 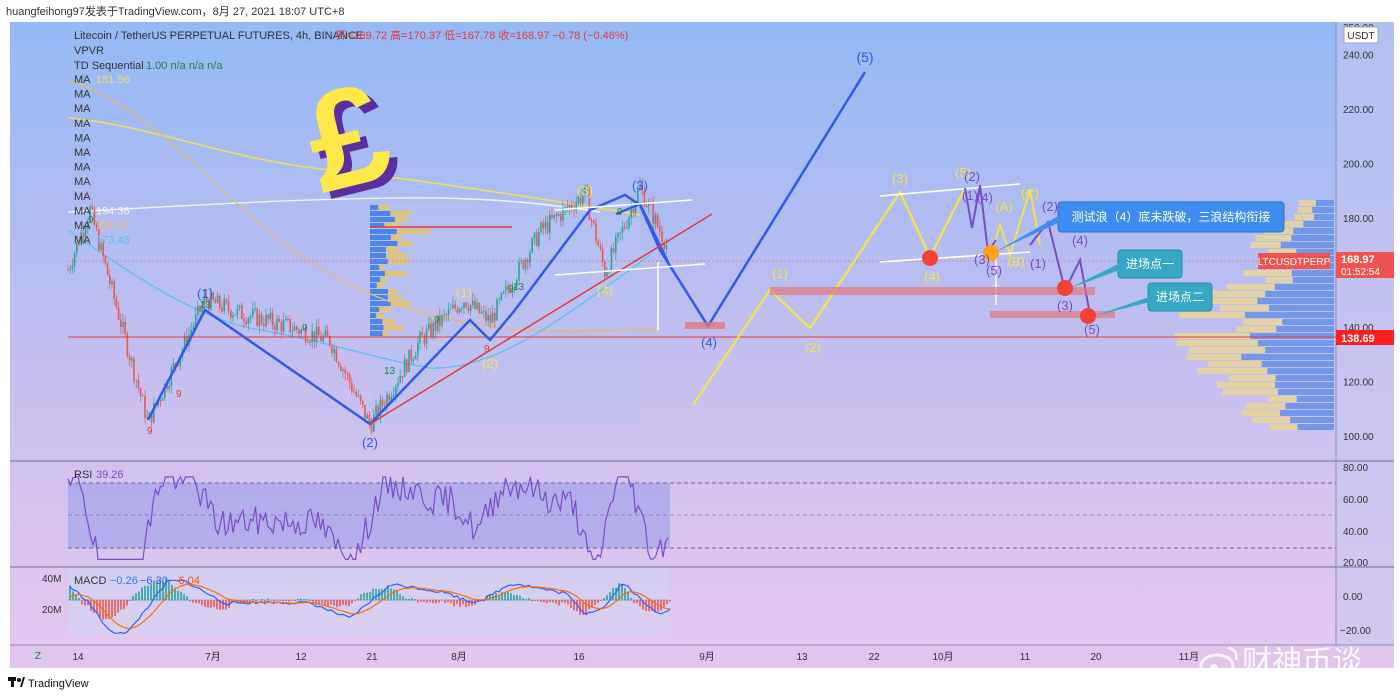 What do you see at coordinates (1025, 657) in the screenshot?
I see `time-tick: 11` at bounding box center [1025, 657].